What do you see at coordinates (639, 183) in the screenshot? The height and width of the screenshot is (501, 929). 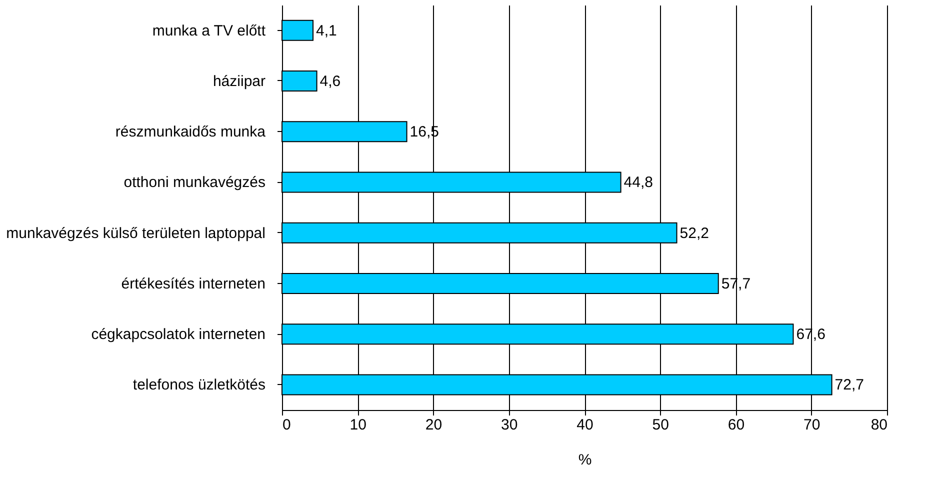 I see `data-label: 44,8` at bounding box center [639, 183].